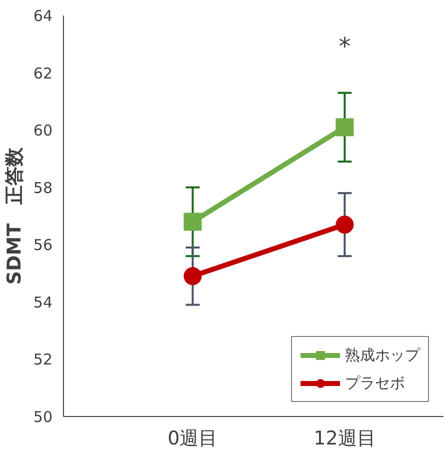 The height and width of the screenshot is (452, 448). Describe the element at coordinates (43, 73) in the screenshot. I see `y-tick-label: 62` at that location.